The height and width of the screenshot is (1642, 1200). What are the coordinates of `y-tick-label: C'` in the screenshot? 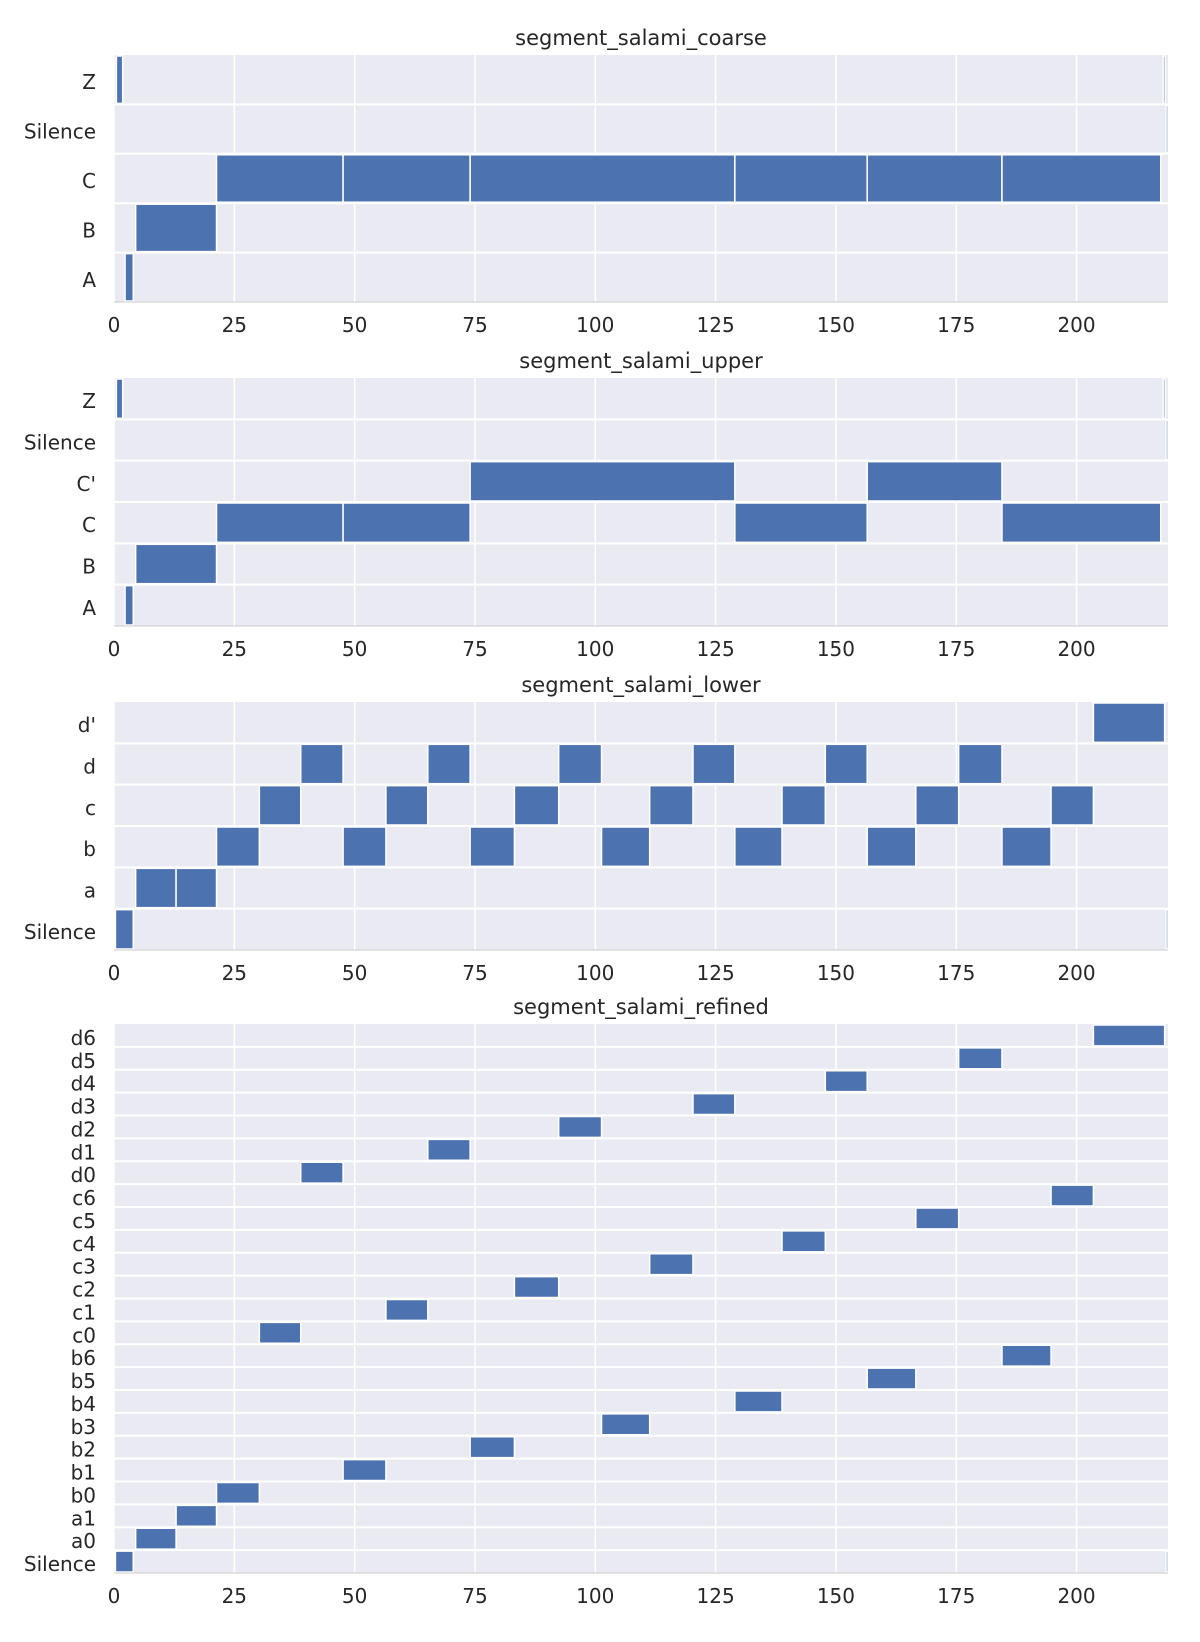 It's located at (86, 484).